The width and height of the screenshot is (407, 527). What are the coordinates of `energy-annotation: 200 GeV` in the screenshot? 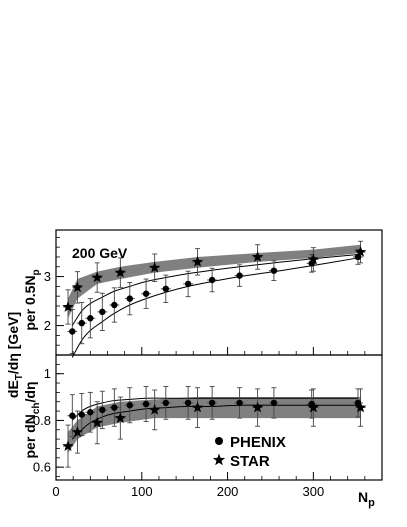 It's located at (100, 253).